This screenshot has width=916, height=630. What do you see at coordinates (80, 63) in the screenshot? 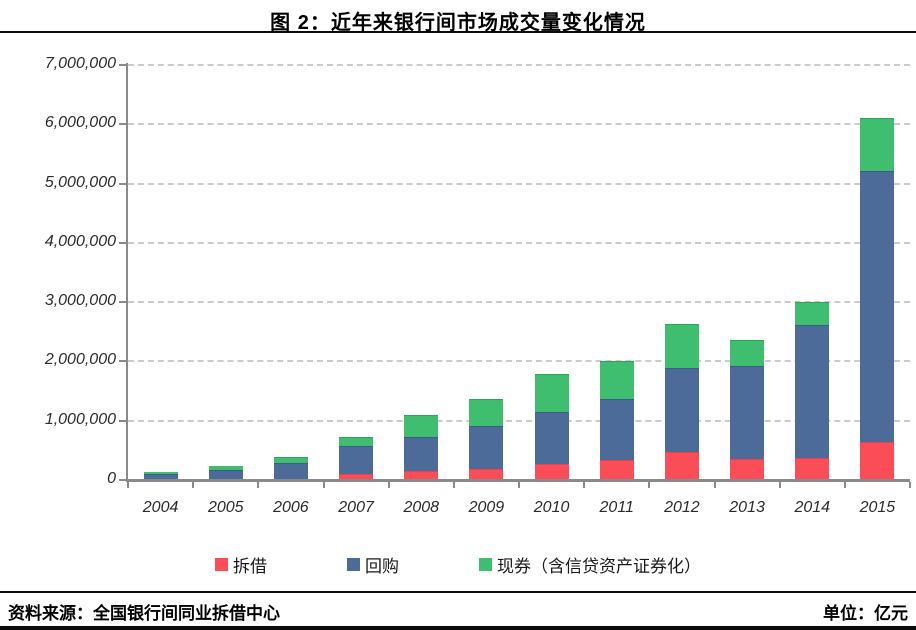
I see `y-axis-label: 7,000,000` at bounding box center [80, 63].